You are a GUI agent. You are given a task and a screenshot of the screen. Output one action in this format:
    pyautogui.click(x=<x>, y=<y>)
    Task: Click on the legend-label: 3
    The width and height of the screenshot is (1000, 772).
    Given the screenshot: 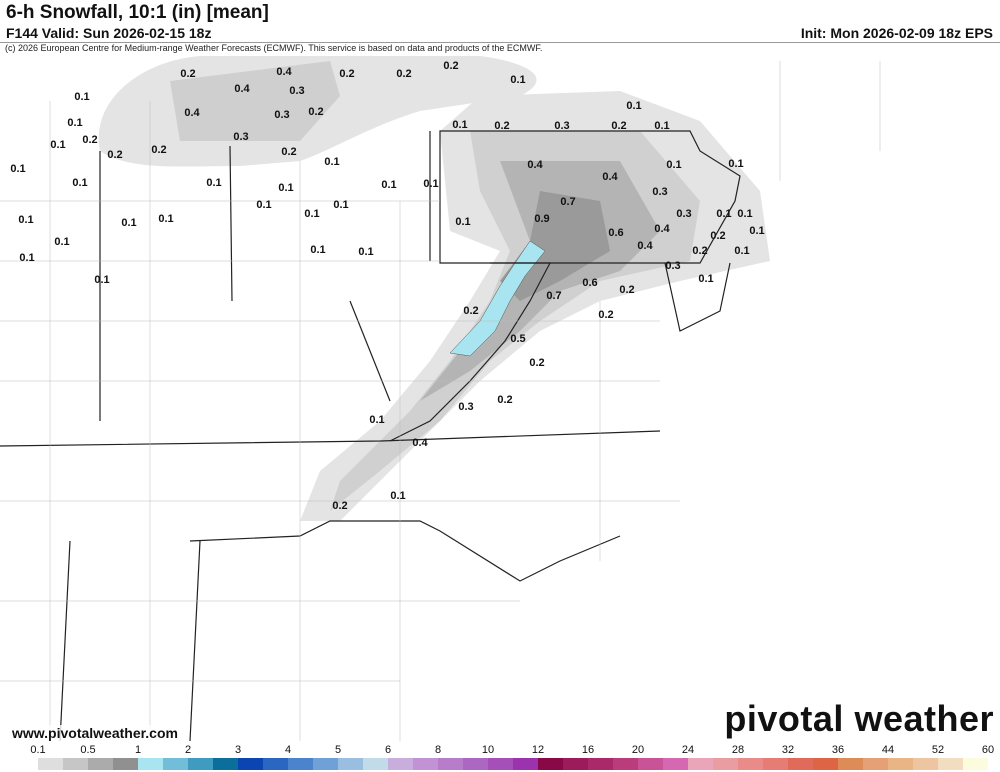 What is the action you would take?
    pyautogui.click(x=238, y=750)
    